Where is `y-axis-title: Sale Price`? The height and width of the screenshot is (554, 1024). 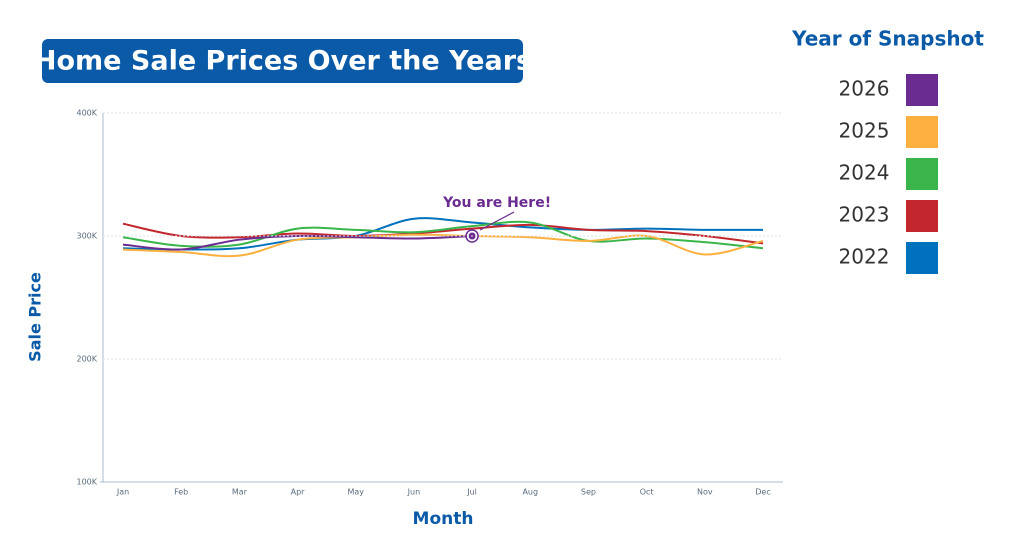
y-axis-title: Sale Price is located at coordinates (35, 317).